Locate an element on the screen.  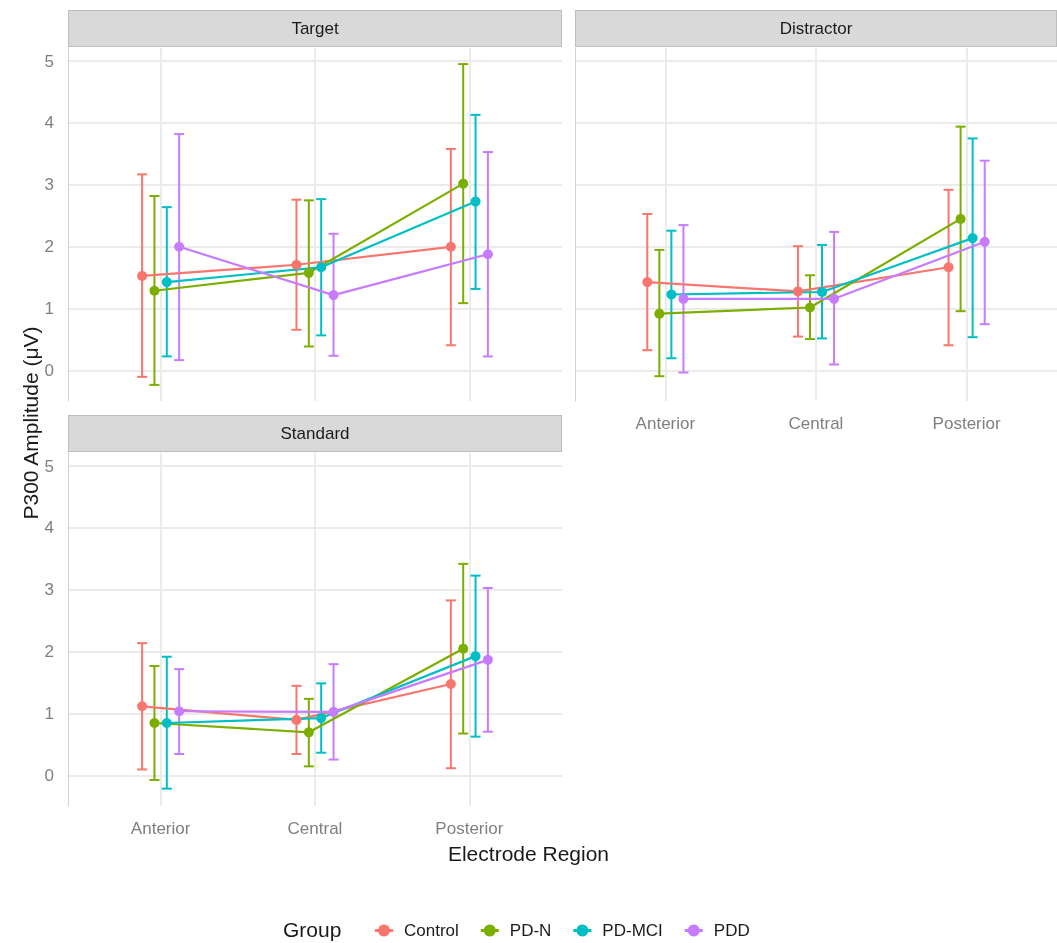
x-axis-title: Electrode Region is located at coordinates (528, 853).